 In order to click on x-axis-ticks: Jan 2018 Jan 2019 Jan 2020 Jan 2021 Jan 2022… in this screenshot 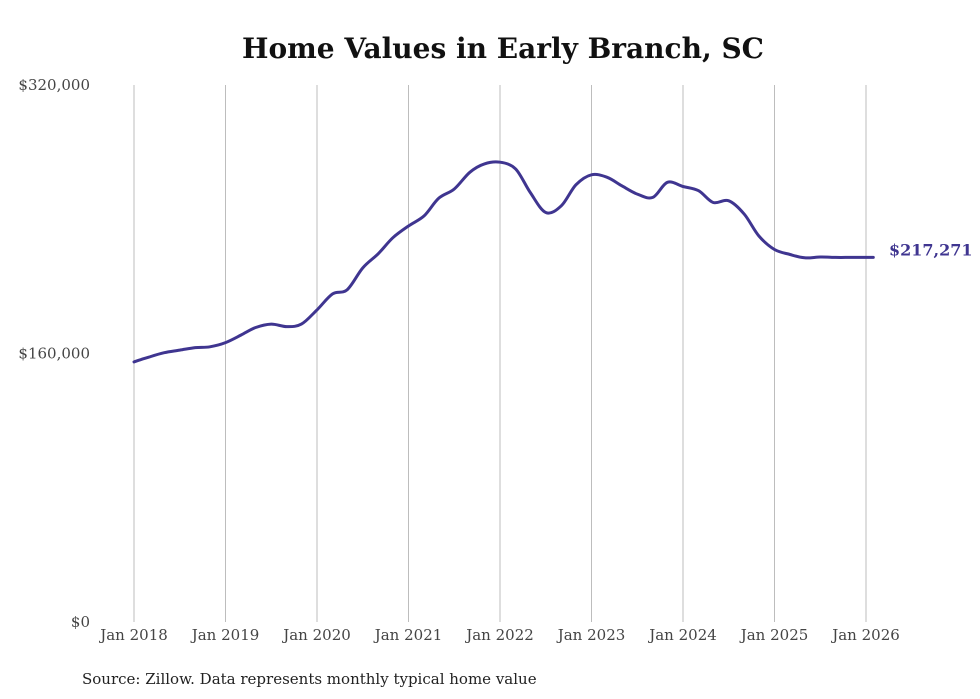, I will do `click(499, 635)`.